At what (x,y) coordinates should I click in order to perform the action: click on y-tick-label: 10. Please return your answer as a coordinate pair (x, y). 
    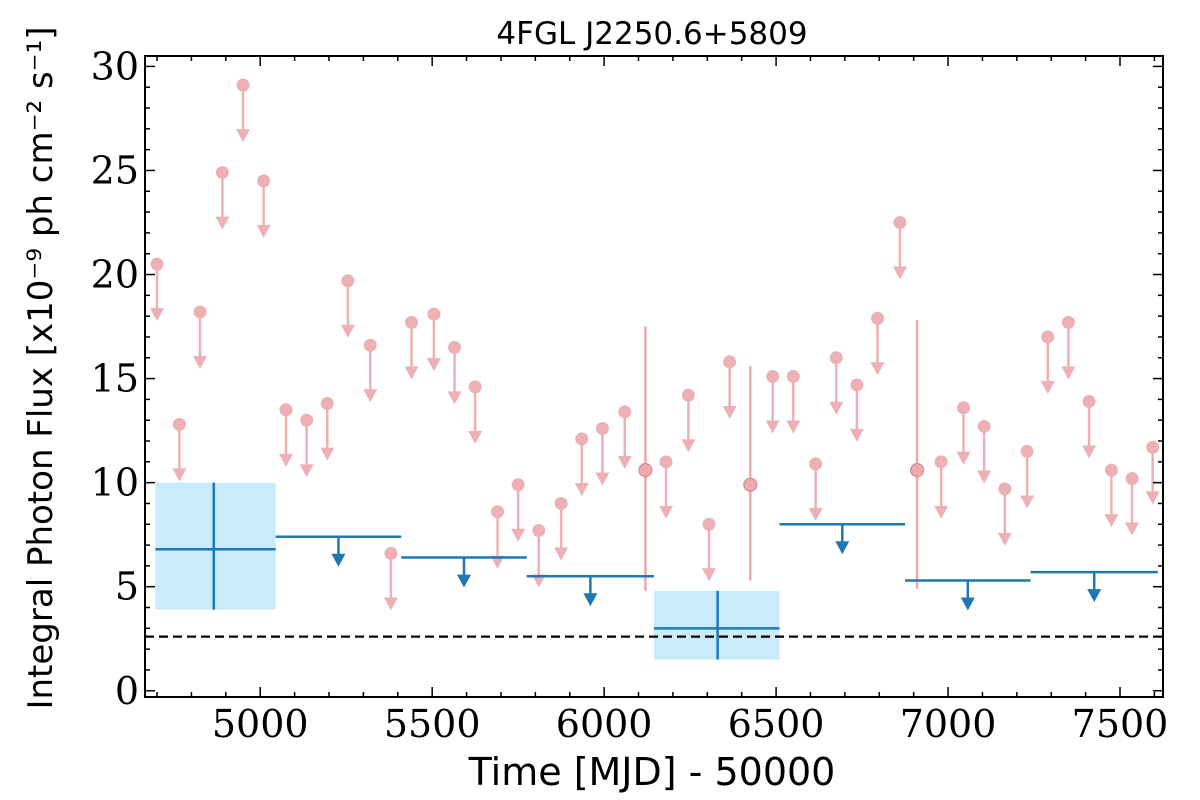
    Looking at the image, I should click on (115, 483).